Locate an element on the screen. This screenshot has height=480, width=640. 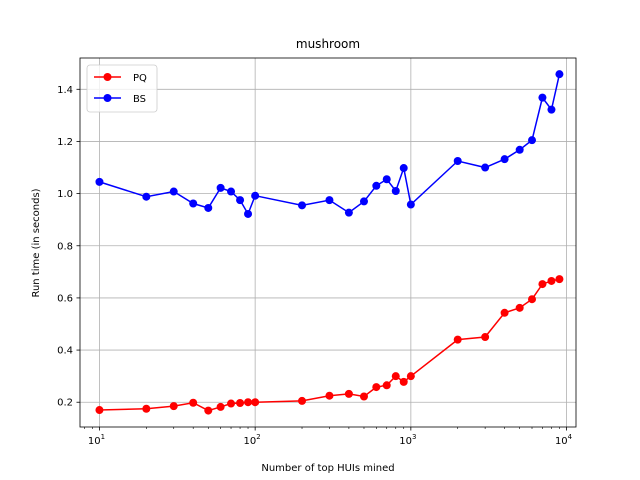
y-tick-label: 0.8 is located at coordinates (65, 246).